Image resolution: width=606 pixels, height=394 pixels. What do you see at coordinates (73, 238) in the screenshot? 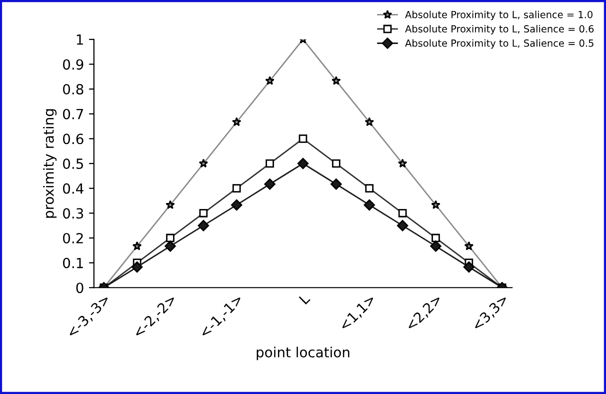
I see `y-tick-label: 0.2` at bounding box center [73, 238].